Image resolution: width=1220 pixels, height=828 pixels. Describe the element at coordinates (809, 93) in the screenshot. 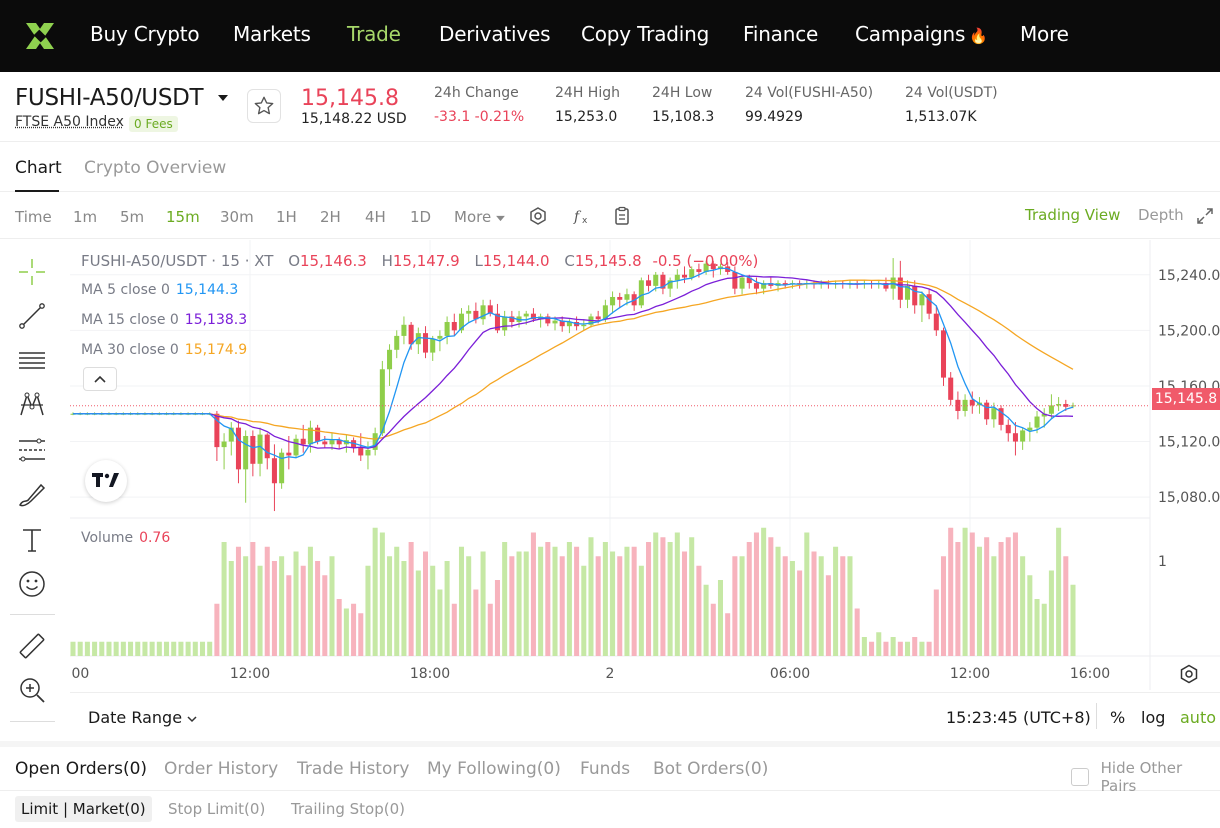

I see `stat-label: 24 Vol(FUSHI-A50)` at that location.